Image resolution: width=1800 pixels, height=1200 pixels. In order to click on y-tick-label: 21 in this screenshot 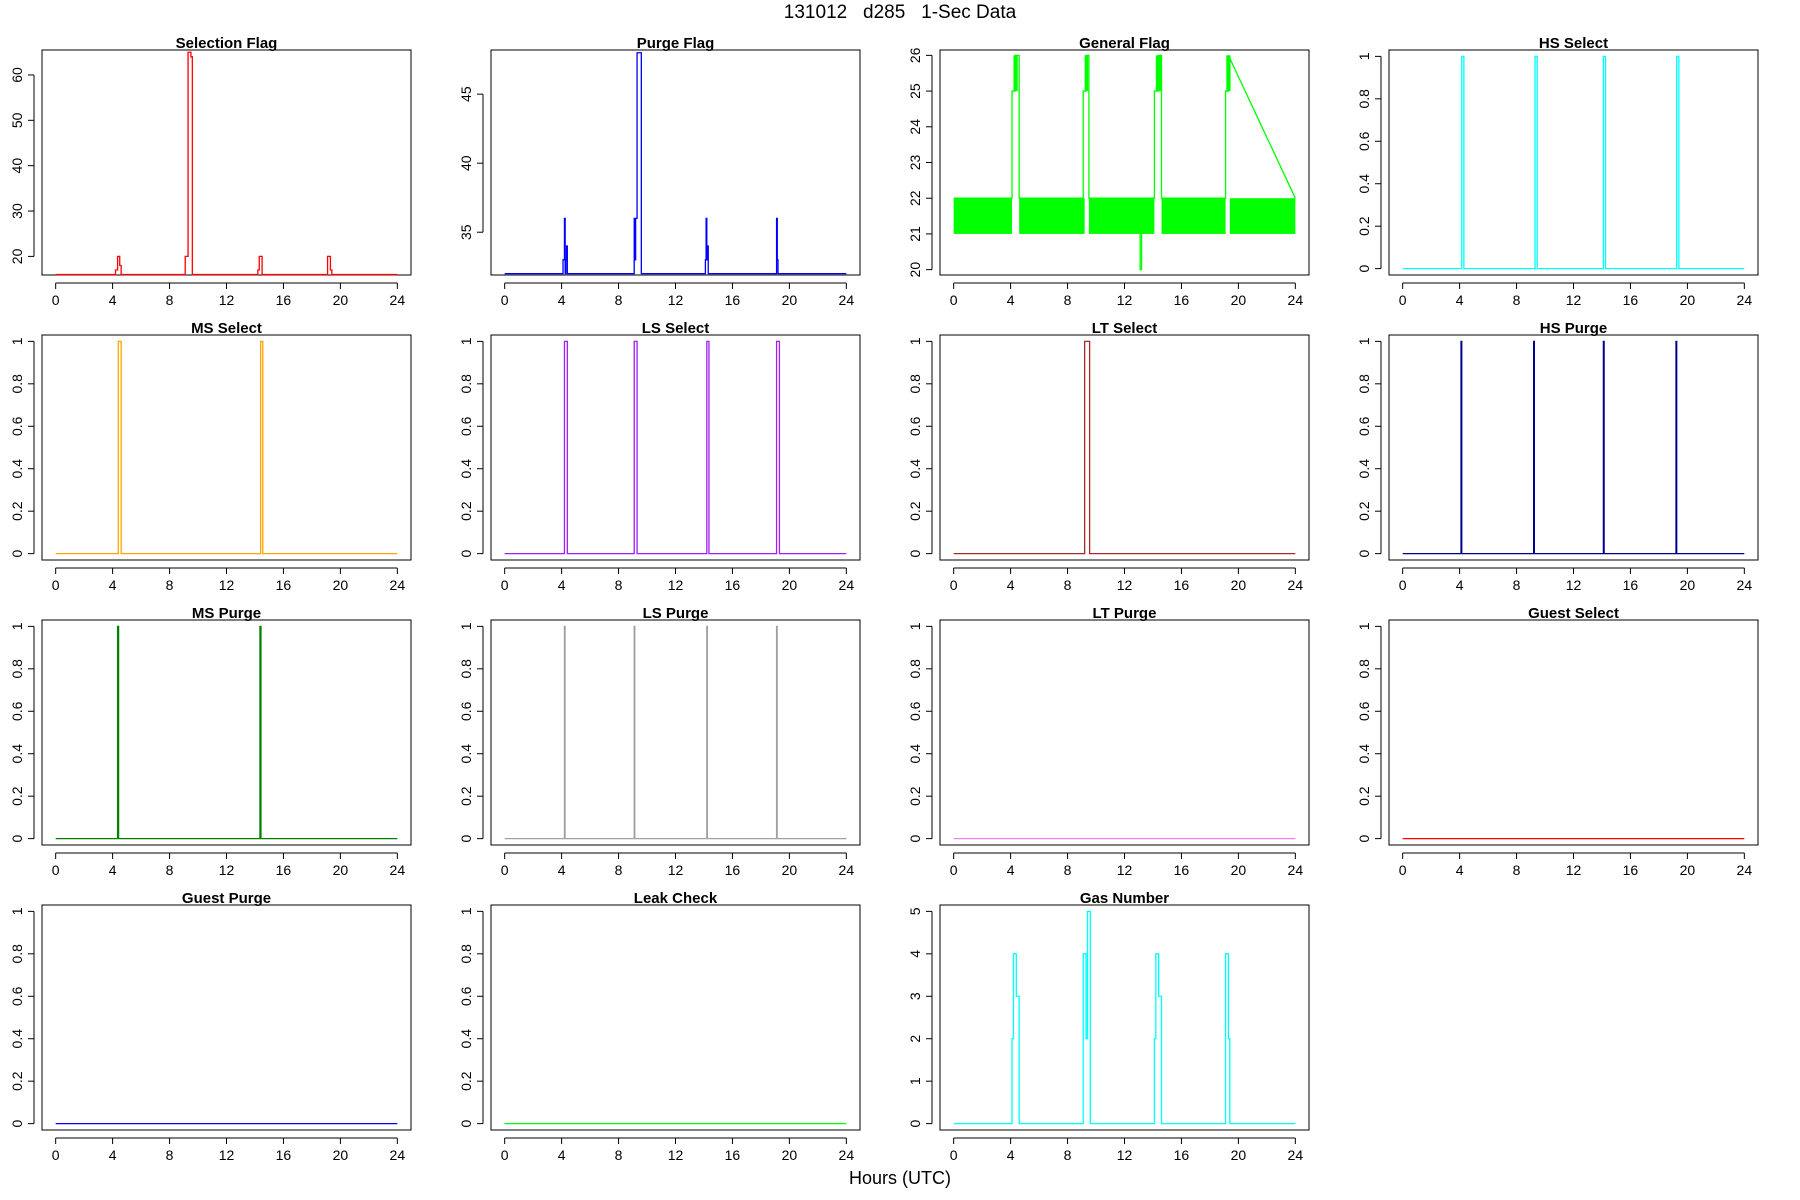, I will do `click(915, 234)`.